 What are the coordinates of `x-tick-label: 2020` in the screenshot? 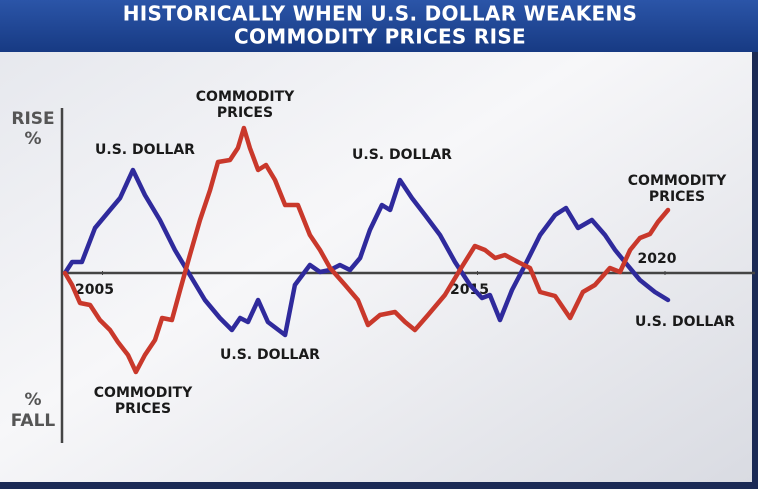 It's located at (657, 259).